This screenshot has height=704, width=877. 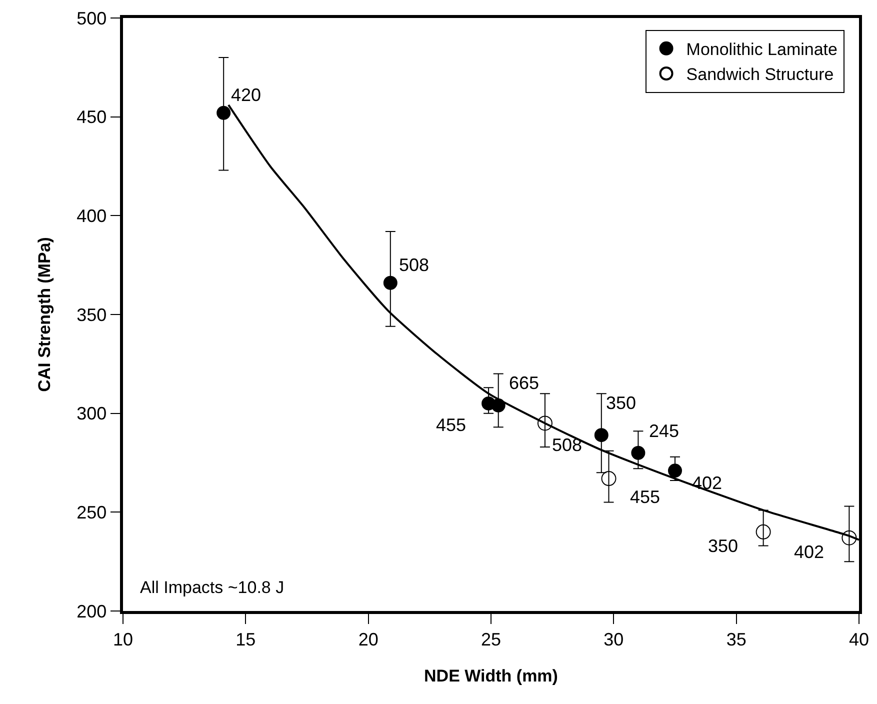 I want to click on annotation: 245, so click(x=664, y=431).